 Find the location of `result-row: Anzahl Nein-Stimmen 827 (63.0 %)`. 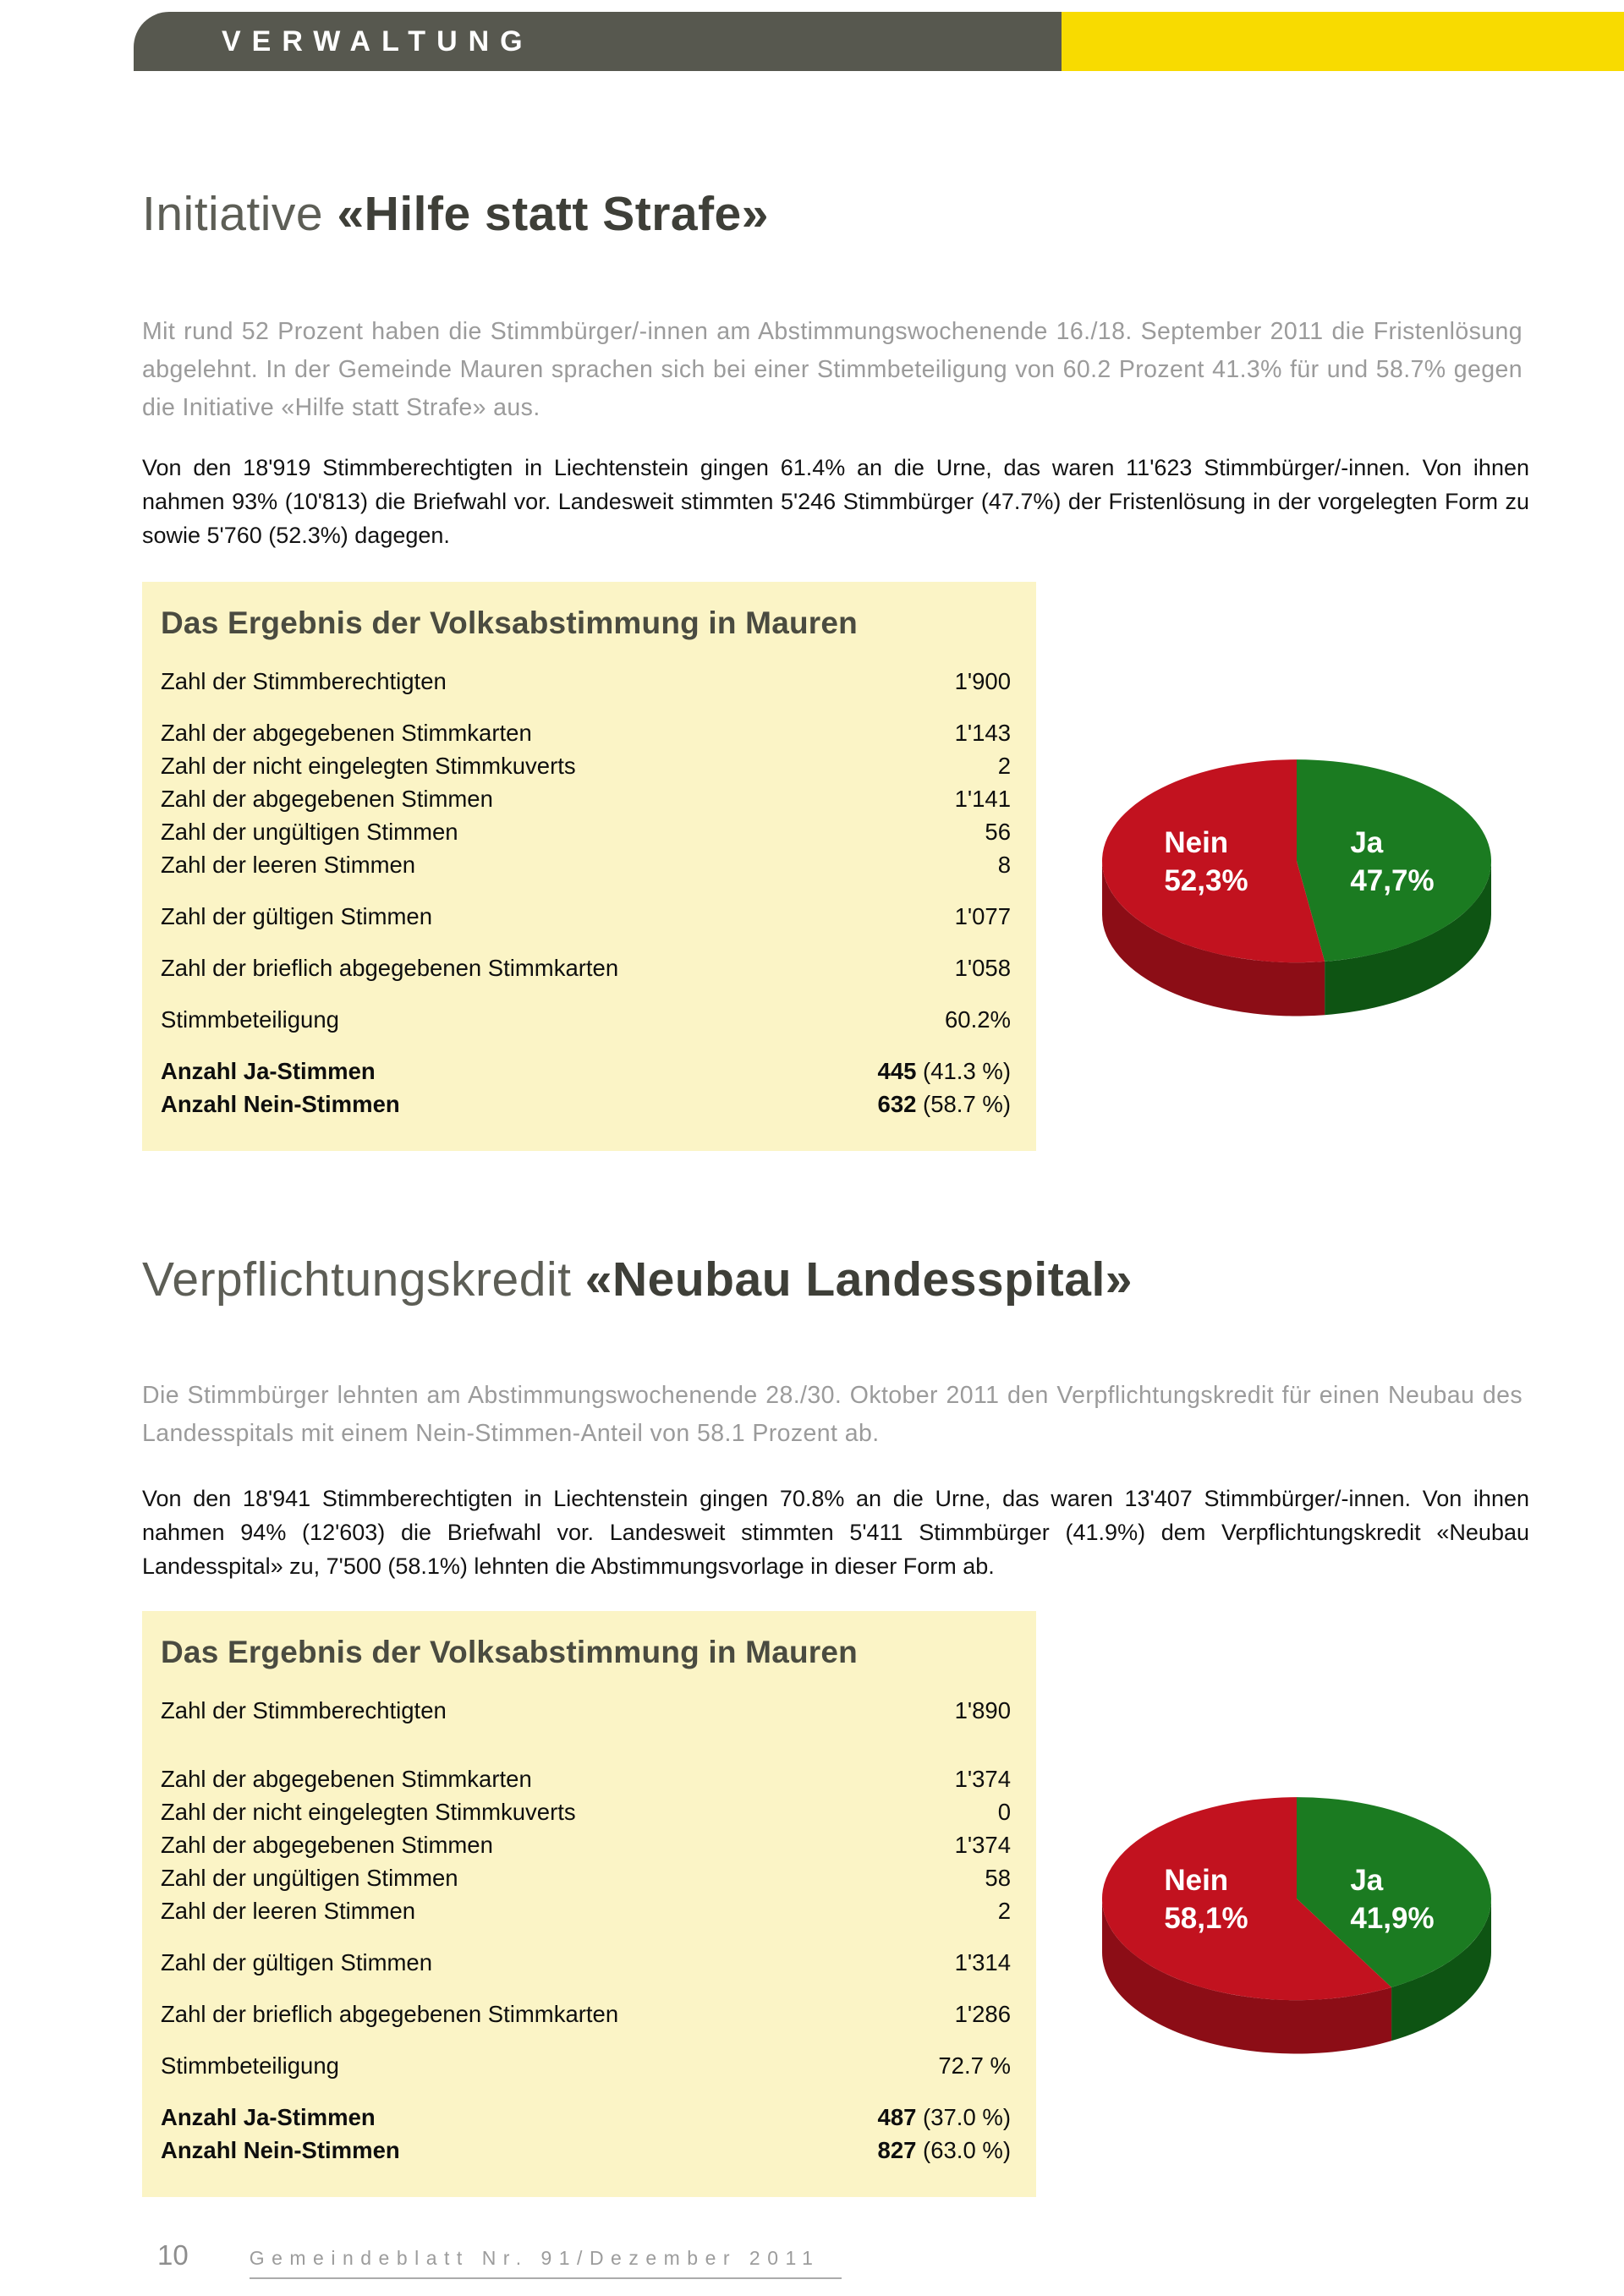

result-row: Anzahl Nein-Stimmen 827 (63.0 %) is located at coordinates (586, 2151).